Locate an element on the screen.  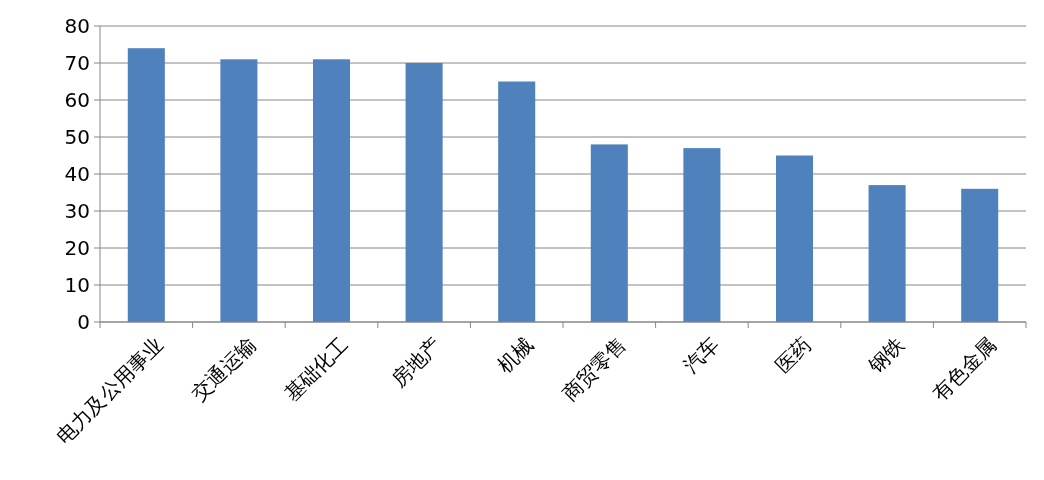
y-tick-label: 30 is located at coordinates (77, 211).